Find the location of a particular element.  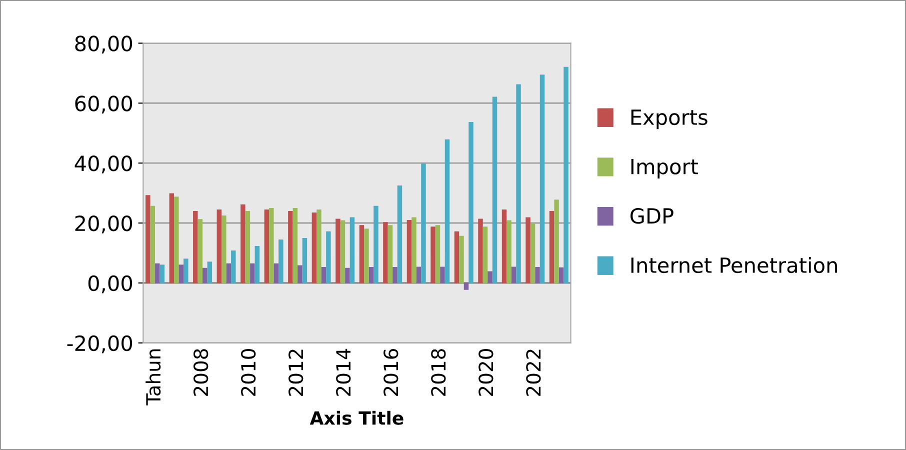

legend-label: GDP is located at coordinates (652, 216).